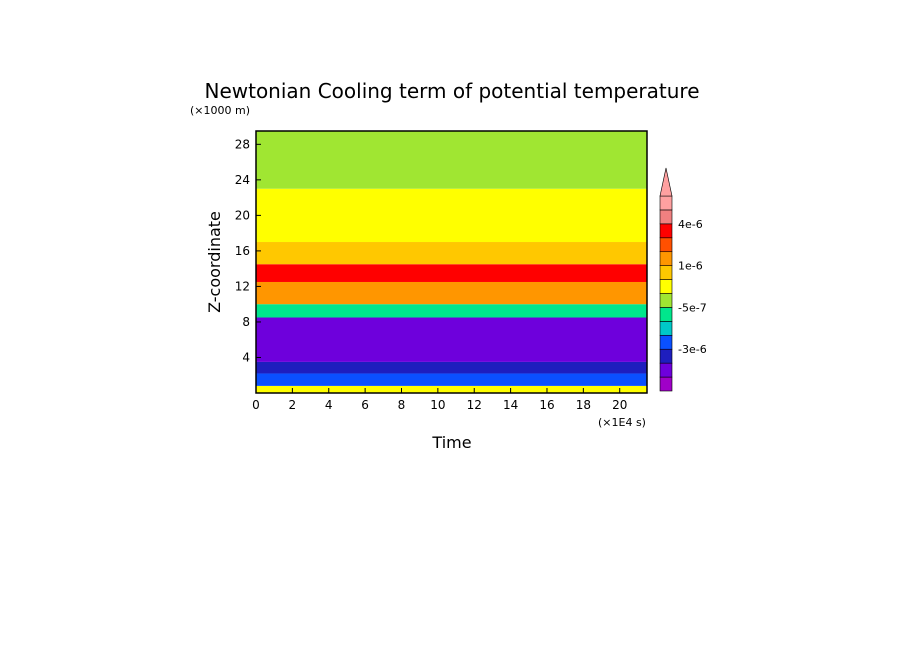 The width and height of the screenshot is (904, 654). I want to click on y-axis-label: Z-coordinate, so click(214, 262).